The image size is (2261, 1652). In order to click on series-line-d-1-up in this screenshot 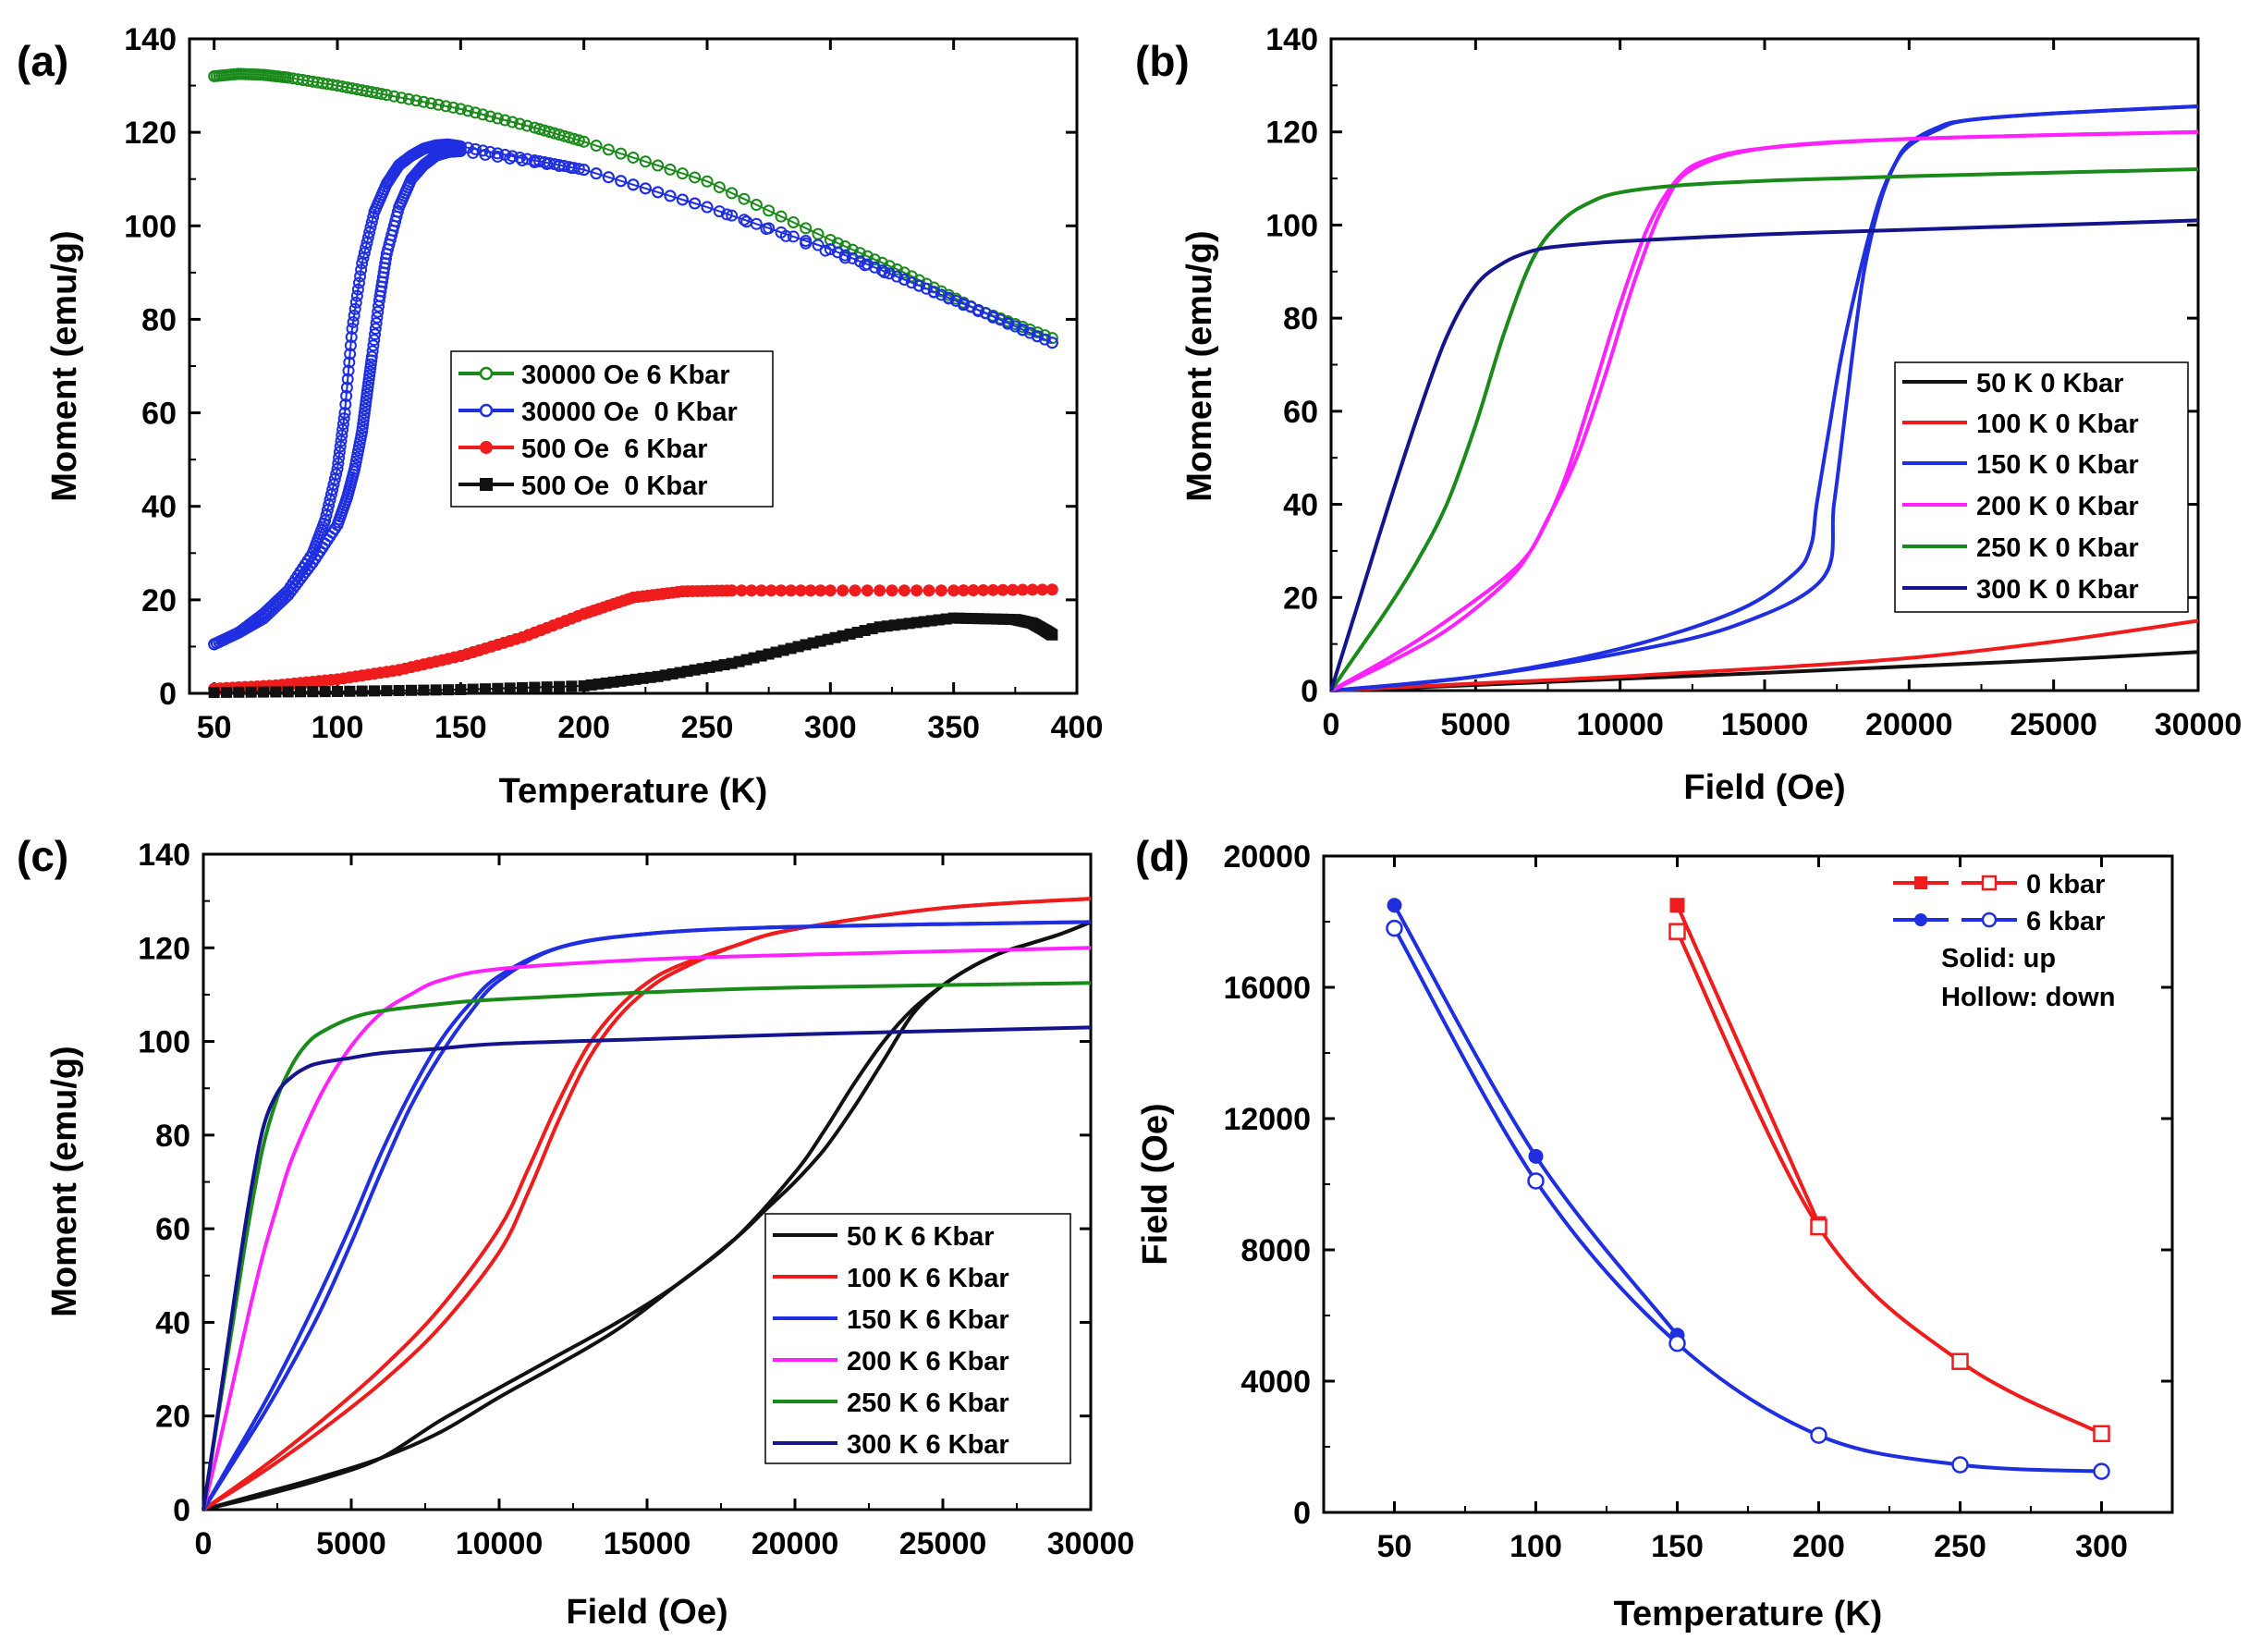, I will do `click(1536, 1120)`.